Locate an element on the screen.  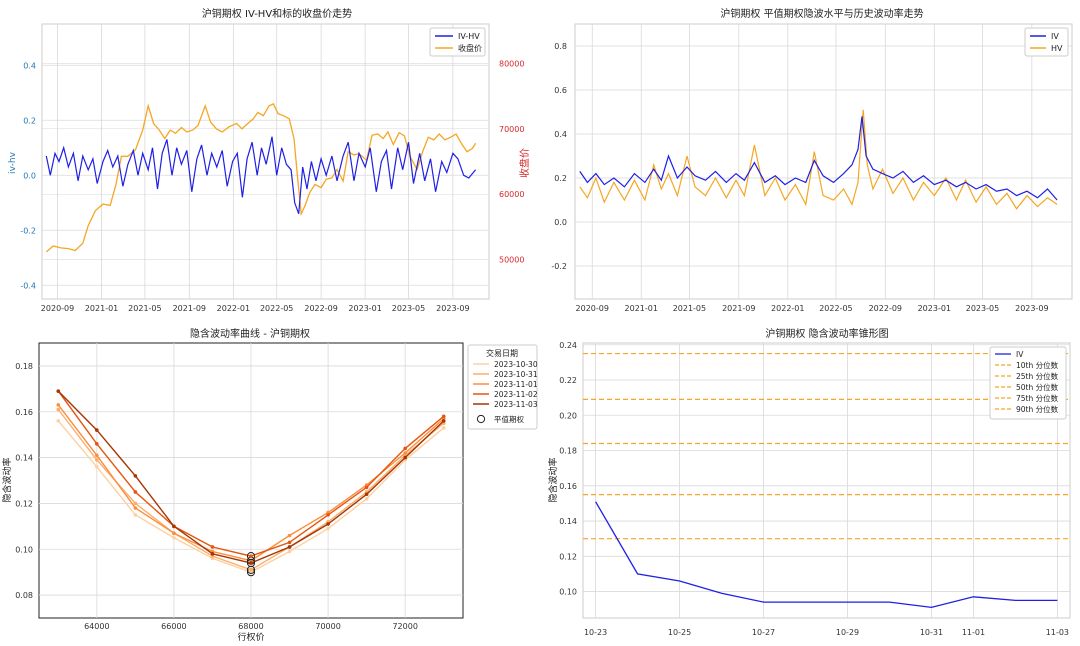
p3-legend-label: 2023-11-02 is located at coordinates (516, 394).